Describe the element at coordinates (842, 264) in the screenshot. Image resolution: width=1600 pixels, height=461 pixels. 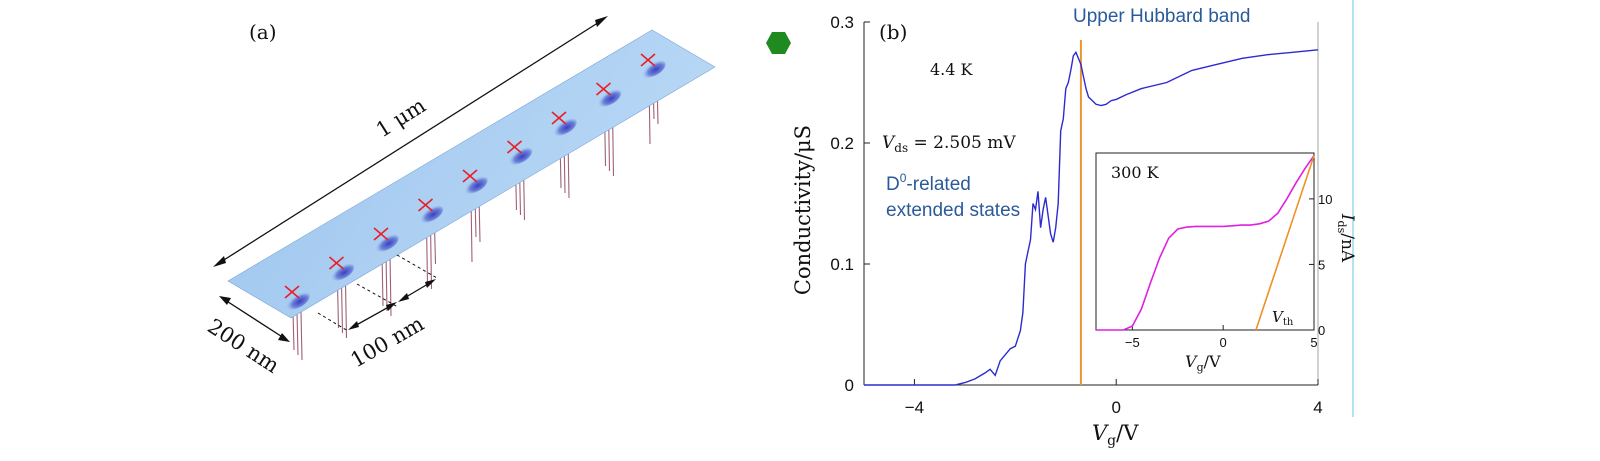
I see `y-tick-label: 0.1` at that location.